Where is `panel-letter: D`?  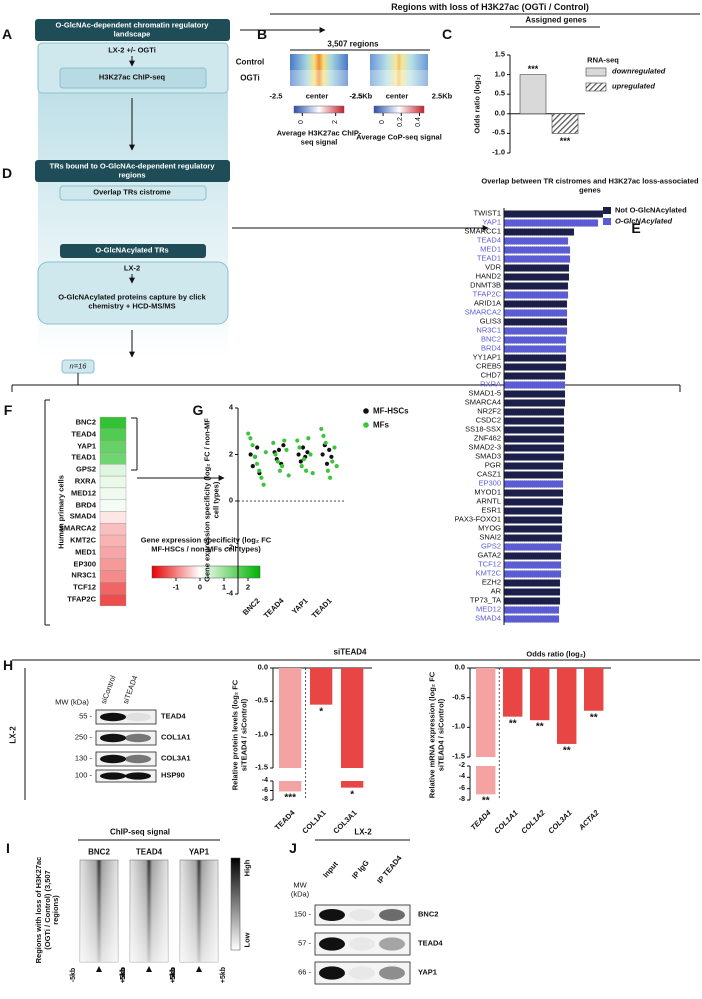
panel-letter: D is located at coordinates (7, 172).